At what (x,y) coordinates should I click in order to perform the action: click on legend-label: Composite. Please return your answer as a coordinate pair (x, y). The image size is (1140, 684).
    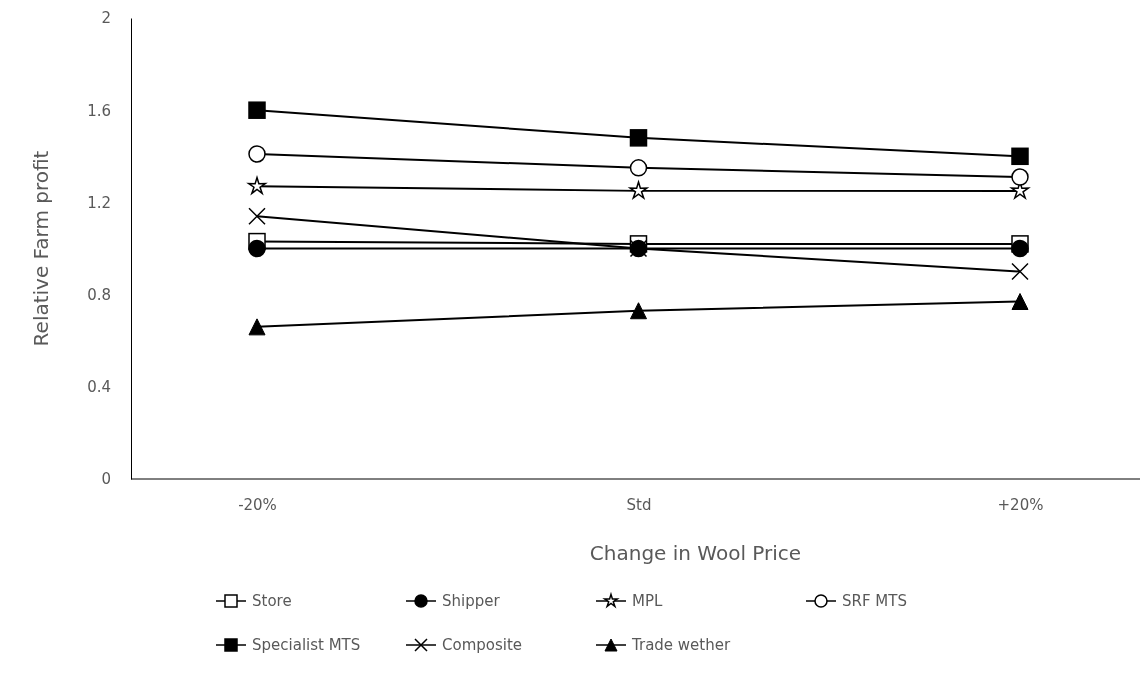
    Looking at the image, I should click on (482, 645).